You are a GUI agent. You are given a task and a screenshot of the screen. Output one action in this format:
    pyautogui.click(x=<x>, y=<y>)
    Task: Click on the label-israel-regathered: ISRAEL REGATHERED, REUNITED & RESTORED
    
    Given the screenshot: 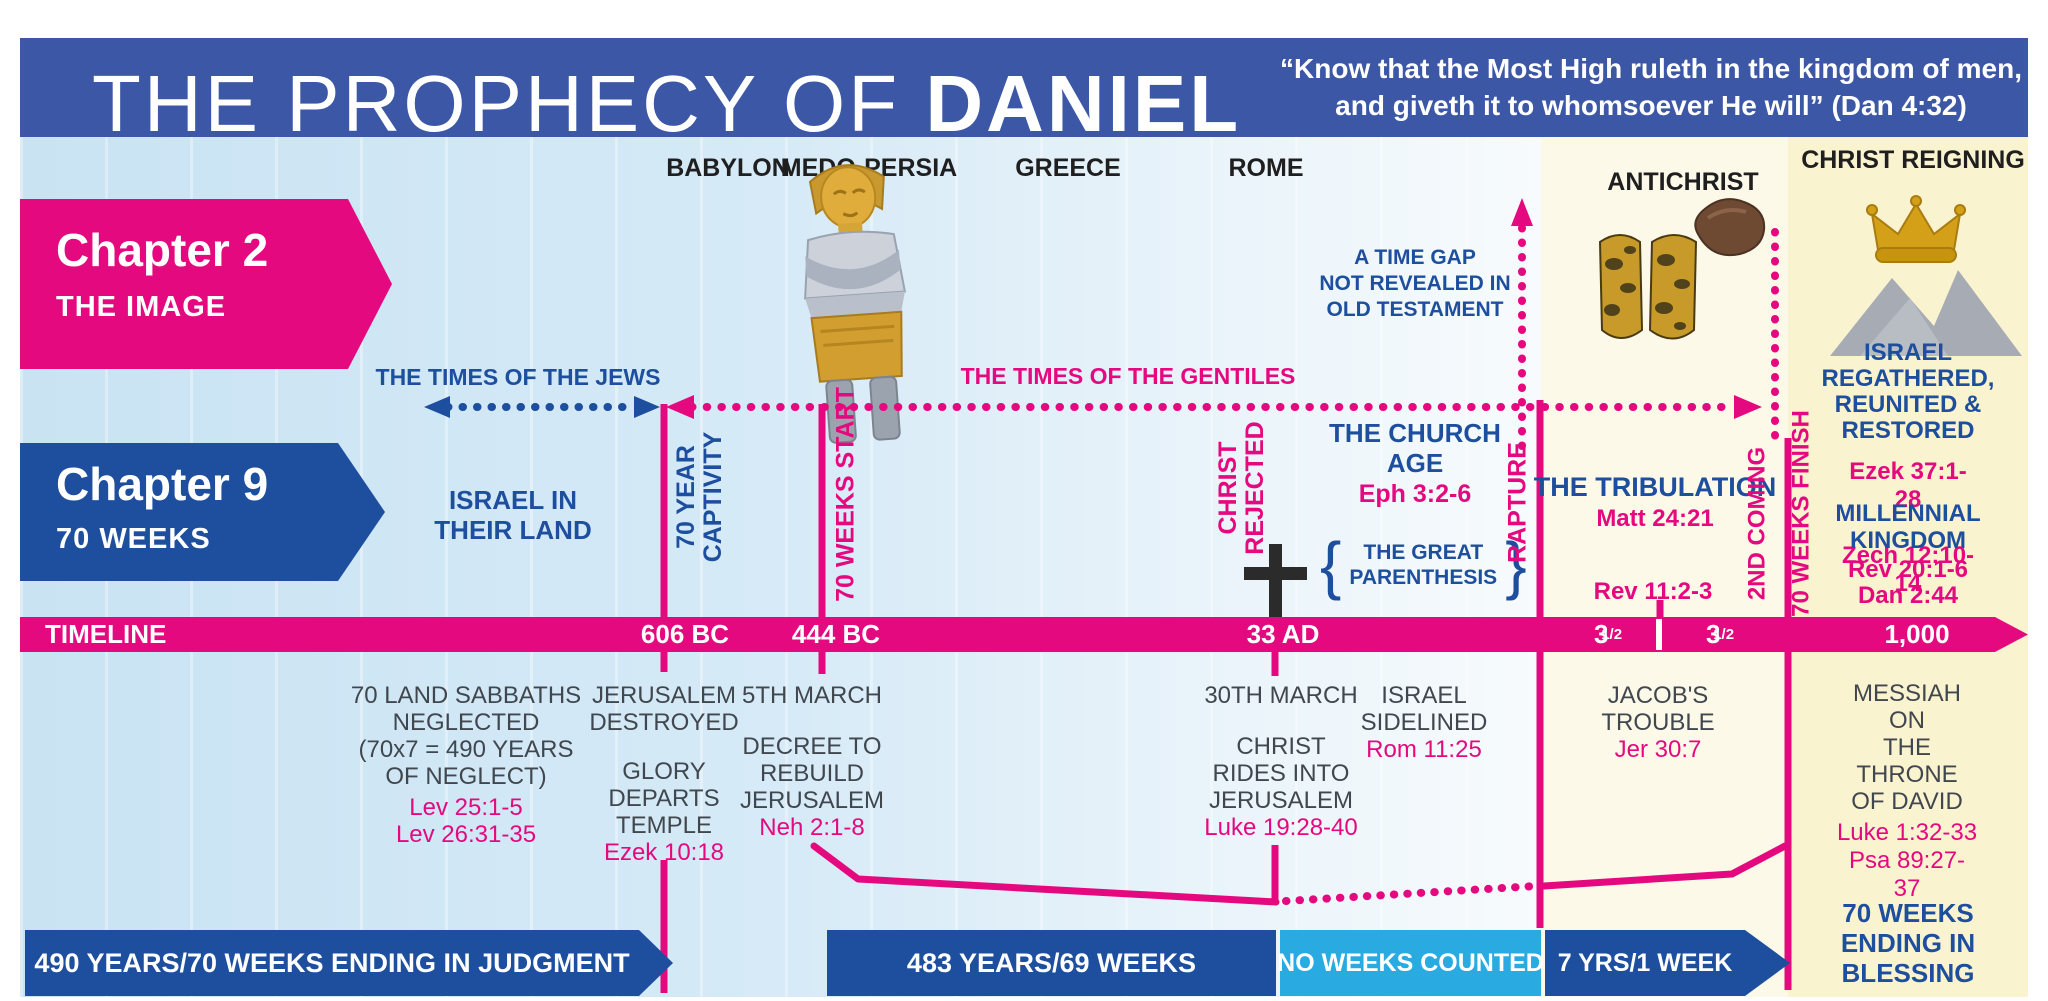 What is the action you would take?
    pyautogui.click(x=1908, y=391)
    